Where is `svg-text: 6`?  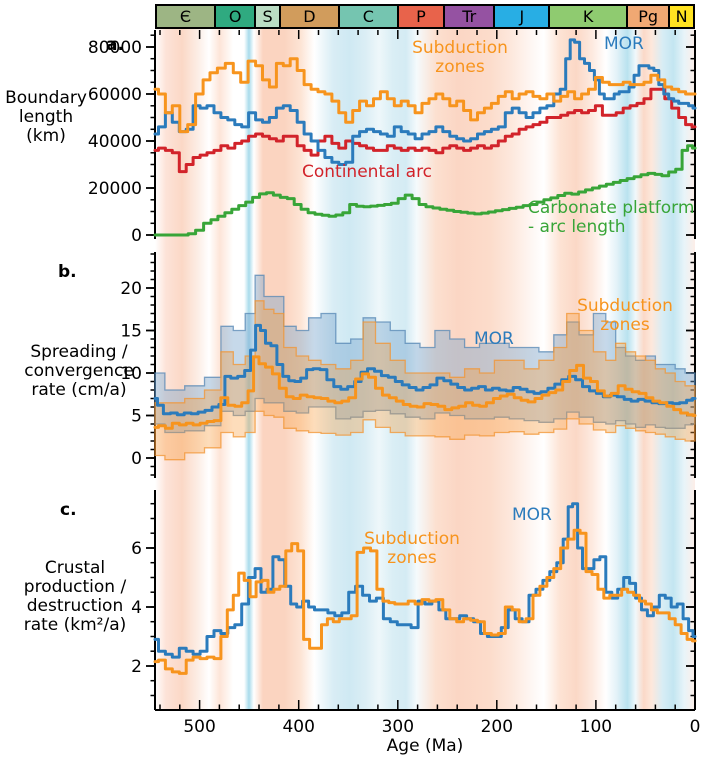 svg-text: 6 is located at coordinates (136, 549).